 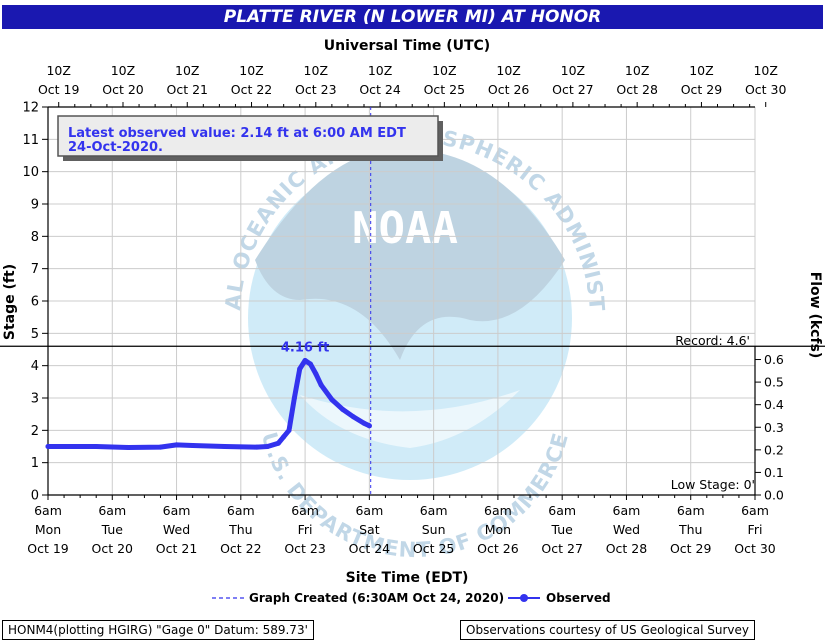 I want to click on bottom-axis-title: Site Time (EDT), so click(x=407, y=578).